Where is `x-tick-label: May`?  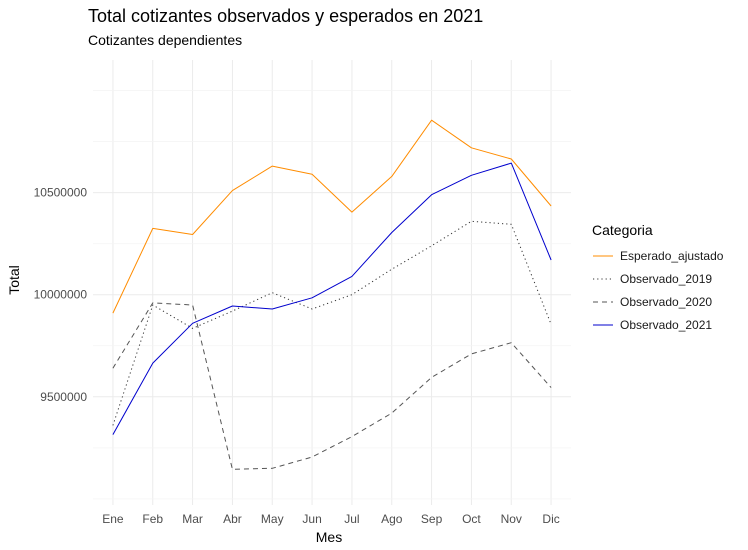 x-tick-label: May is located at coordinates (272, 519).